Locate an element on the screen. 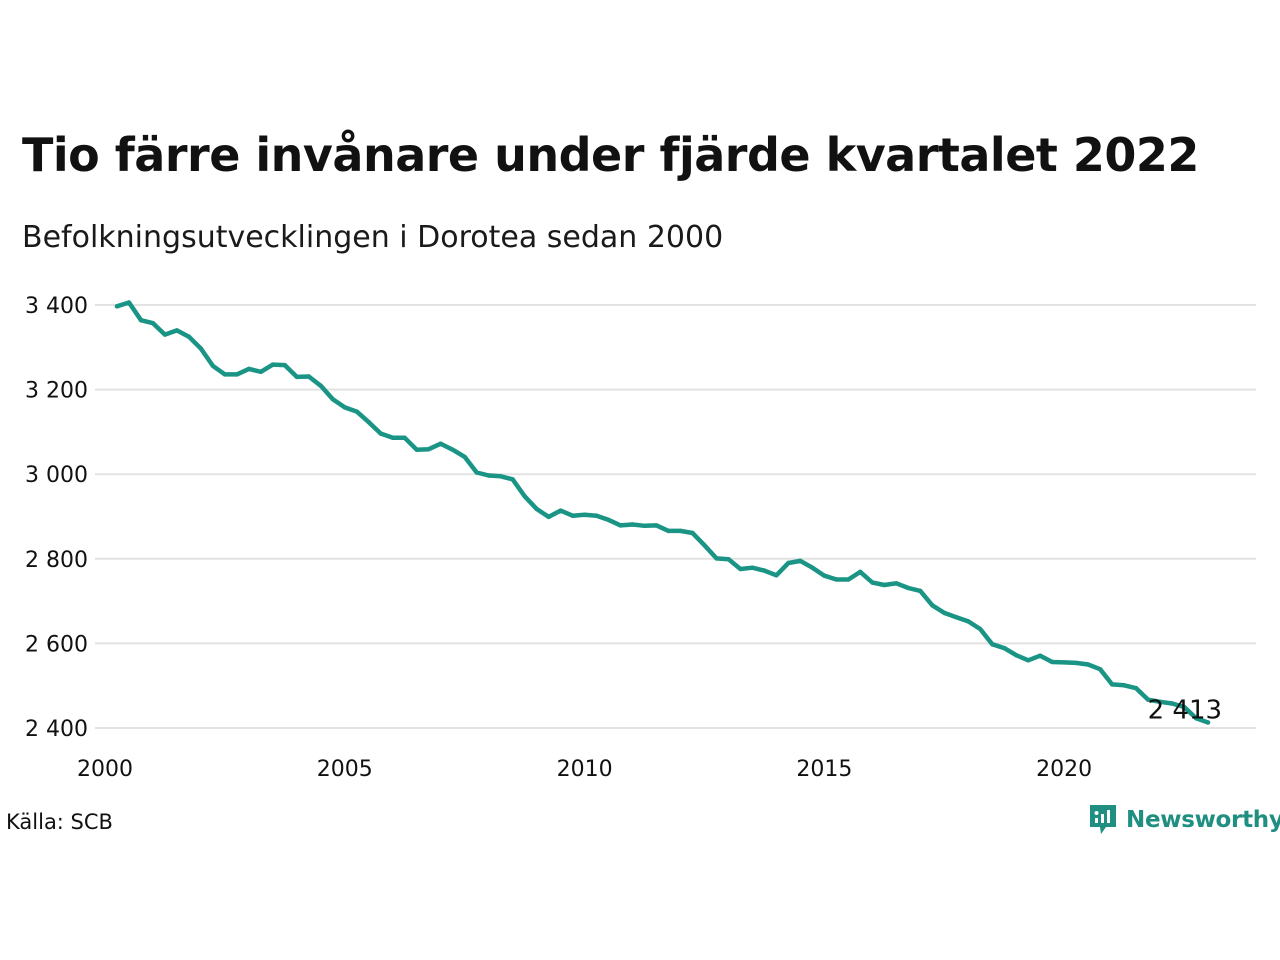 Image resolution: width=1280 pixels, height=960 pixels. newsworthy-logo-icon is located at coordinates (1103, 819).